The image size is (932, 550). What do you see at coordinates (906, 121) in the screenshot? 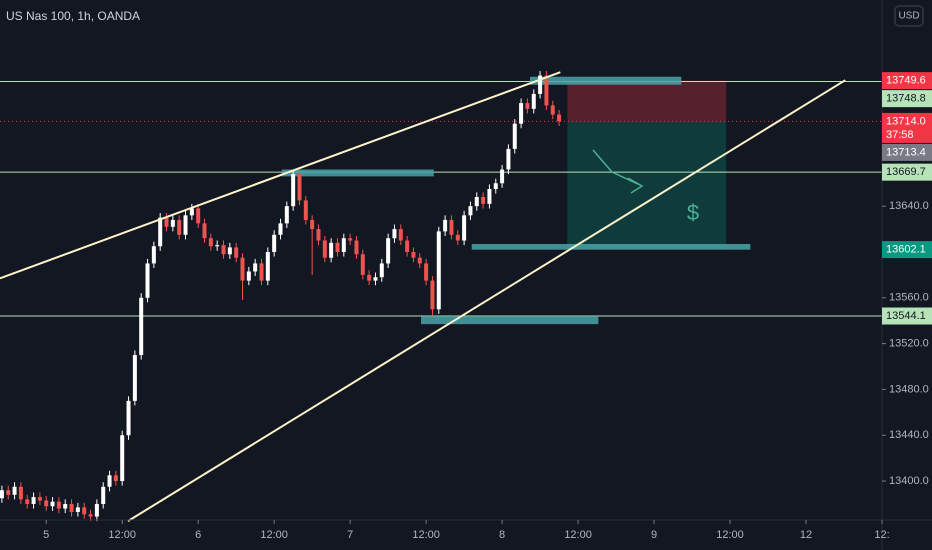
I see `price-tag-label: 13714.0` at bounding box center [906, 121].